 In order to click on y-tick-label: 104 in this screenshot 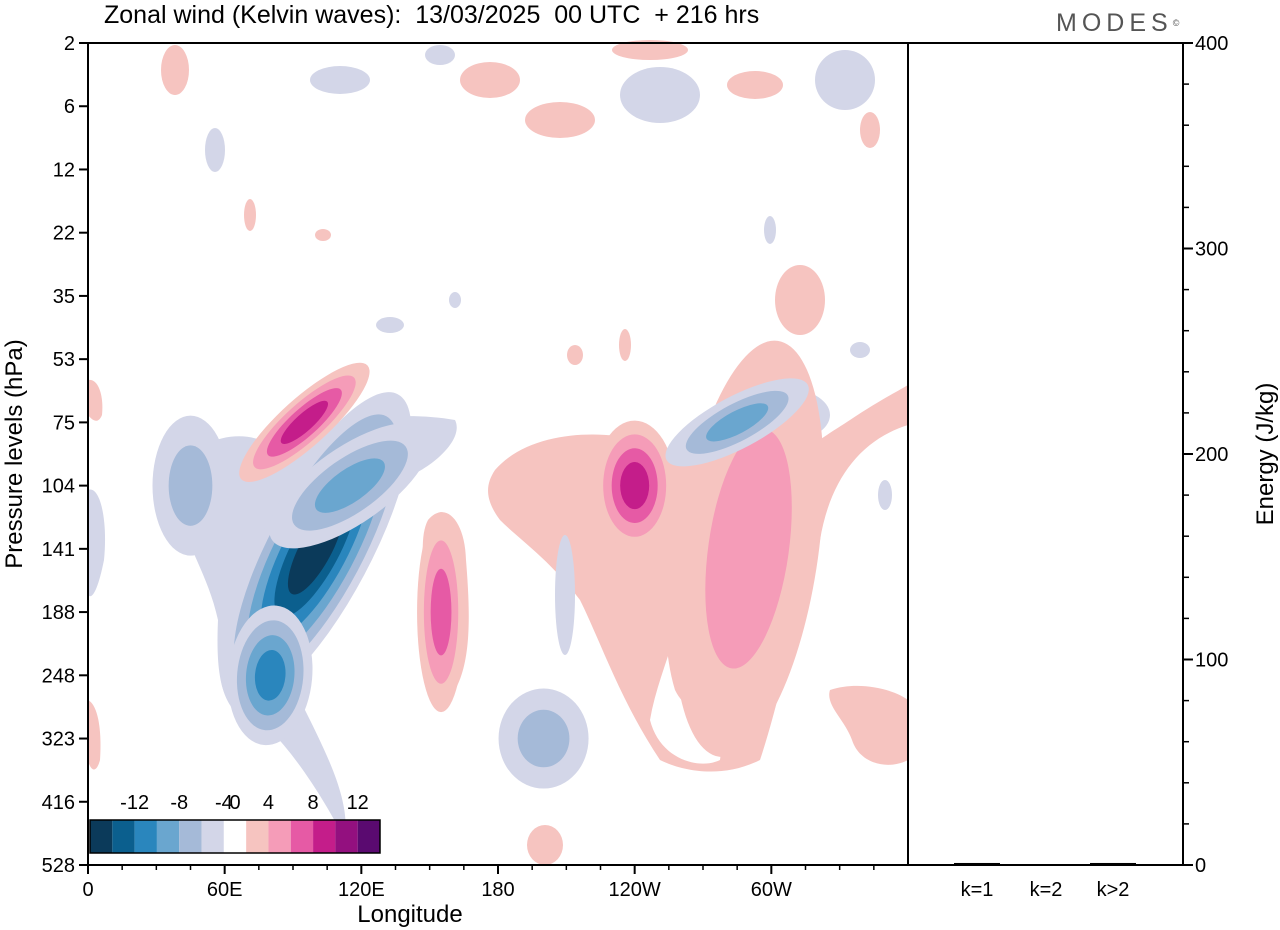, I will do `click(58, 487)`.